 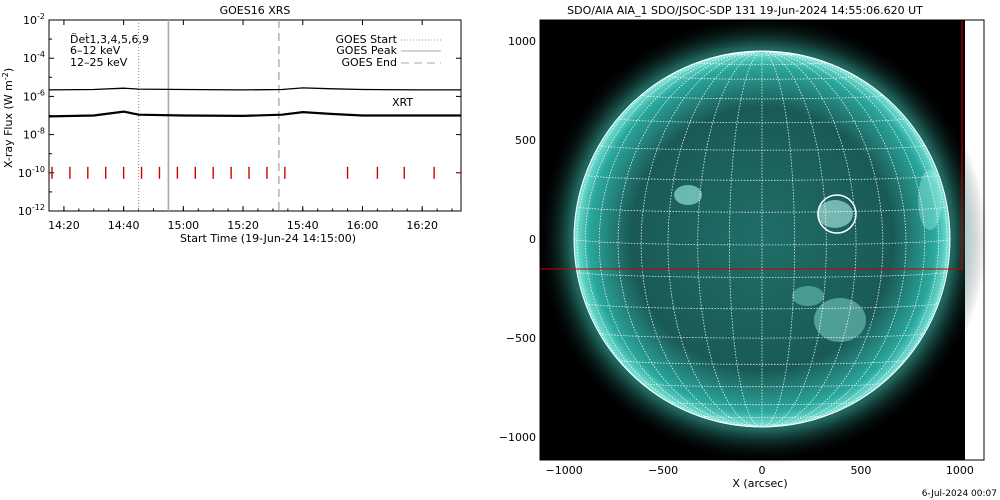 I want to click on goes-y-tick-exponent: -10, so click(x=38, y=169).